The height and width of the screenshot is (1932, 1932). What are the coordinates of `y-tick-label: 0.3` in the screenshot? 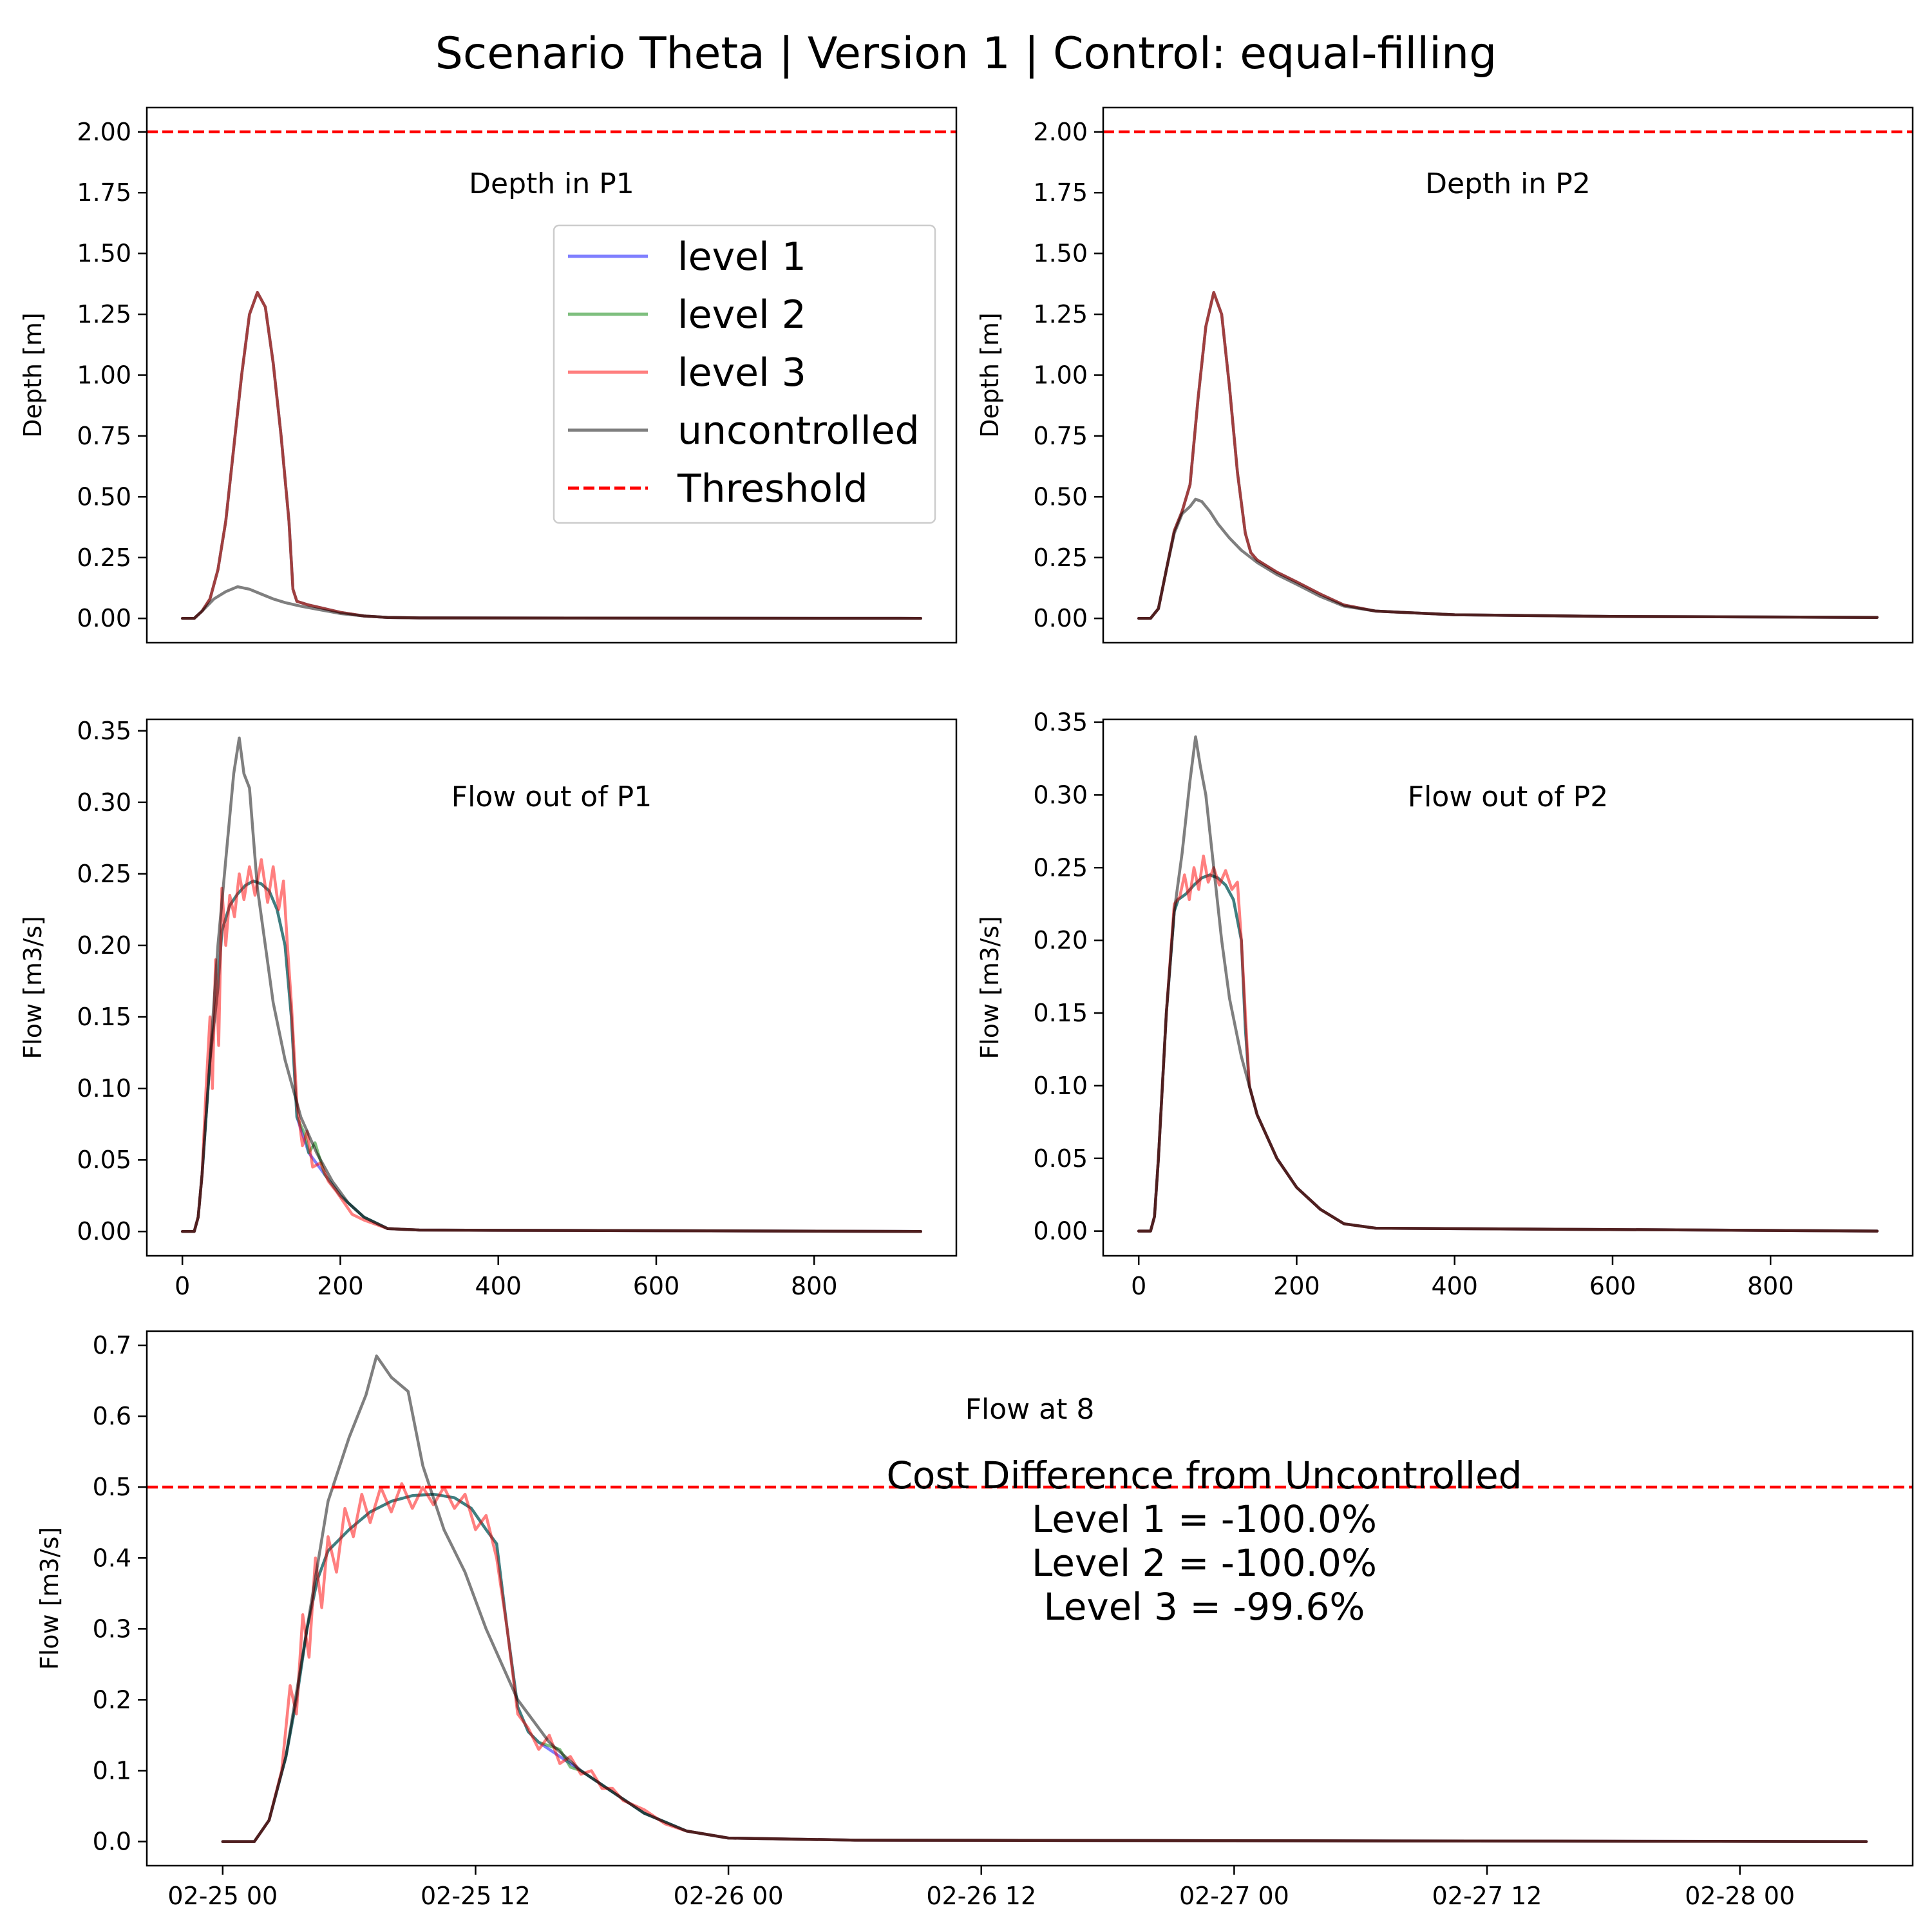 It's located at (112, 1629).